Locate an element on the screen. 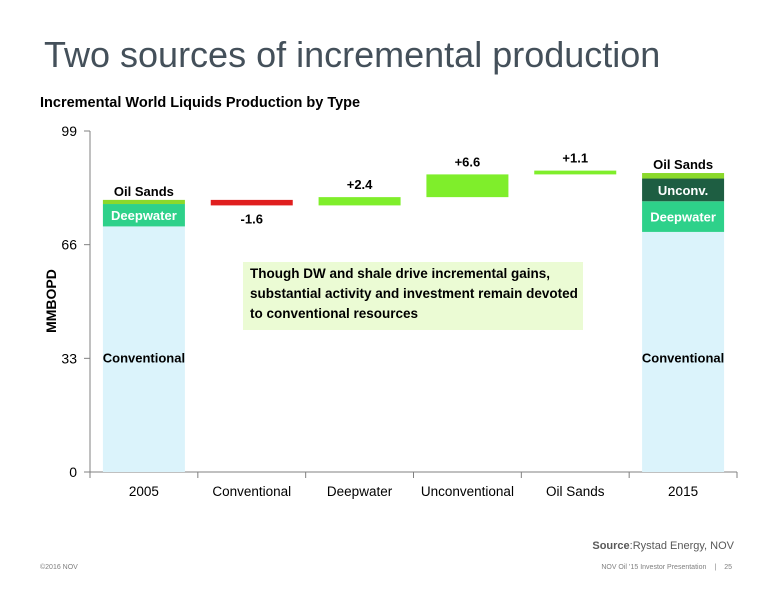 This screenshot has width=776, height=600. y-tick-label: 0 is located at coordinates (73, 472).